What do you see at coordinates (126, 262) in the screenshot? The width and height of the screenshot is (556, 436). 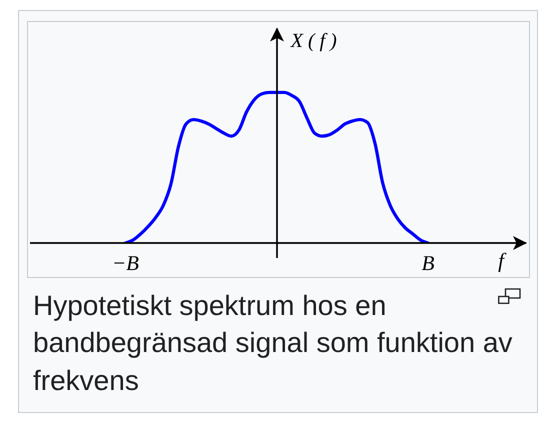 I see `x-tick-label: −B` at bounding box center [126, 262].